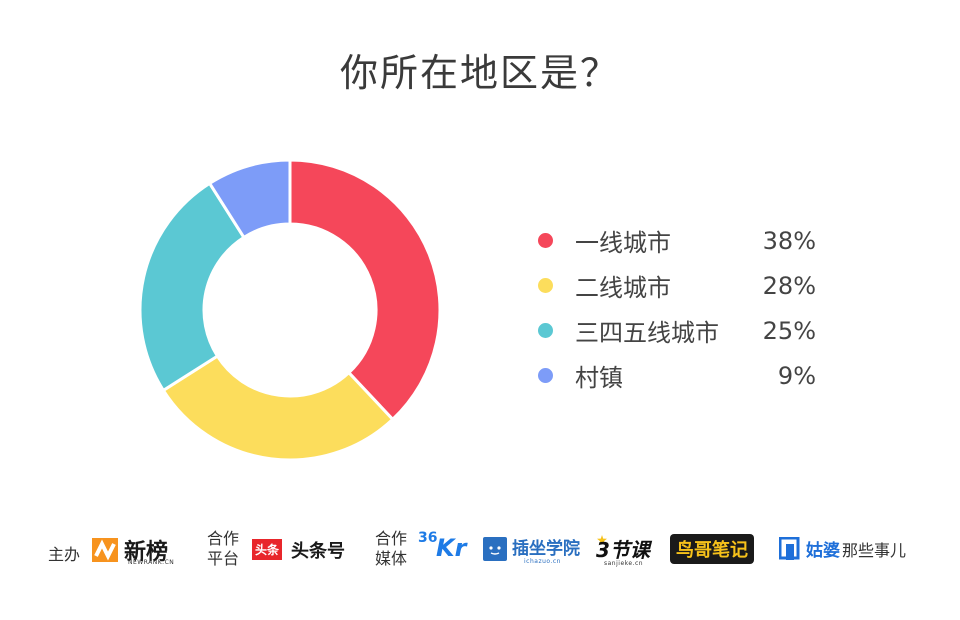 The height and width of the screenshot is (620, 960). I want to click on legend-label: 村镇, so click(599, 378).